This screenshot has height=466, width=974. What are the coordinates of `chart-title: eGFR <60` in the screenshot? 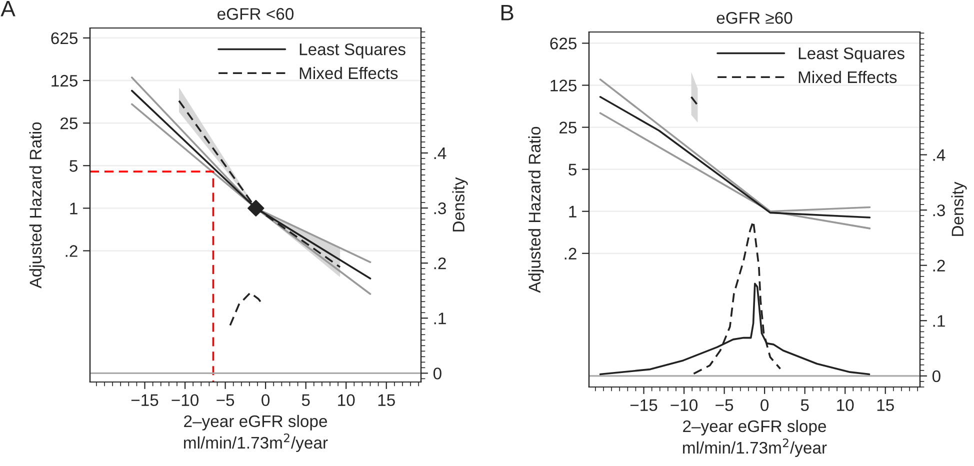 It's located at (256, 14).